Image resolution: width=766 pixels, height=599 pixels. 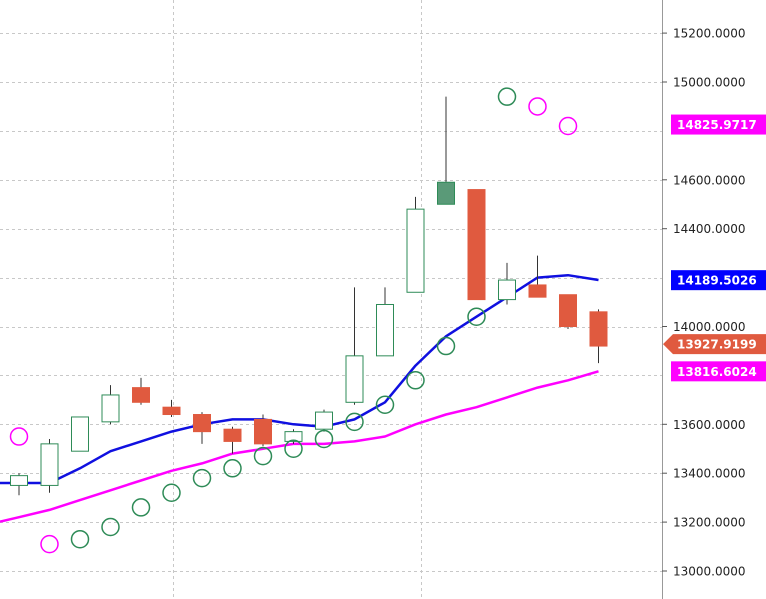 I want to click on y-tick-label: 13400.0000, so click(x=709, y=474).